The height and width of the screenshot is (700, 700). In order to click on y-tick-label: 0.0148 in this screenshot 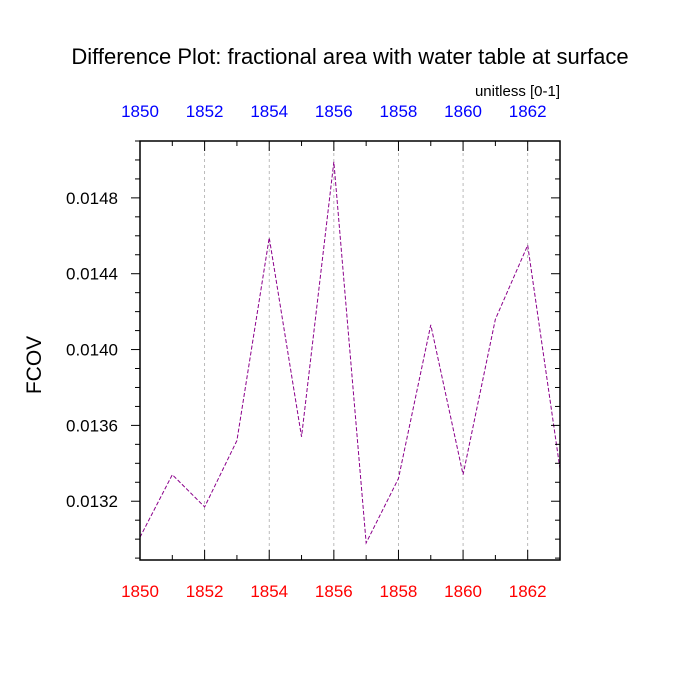, I will do `click(92, 198)`.